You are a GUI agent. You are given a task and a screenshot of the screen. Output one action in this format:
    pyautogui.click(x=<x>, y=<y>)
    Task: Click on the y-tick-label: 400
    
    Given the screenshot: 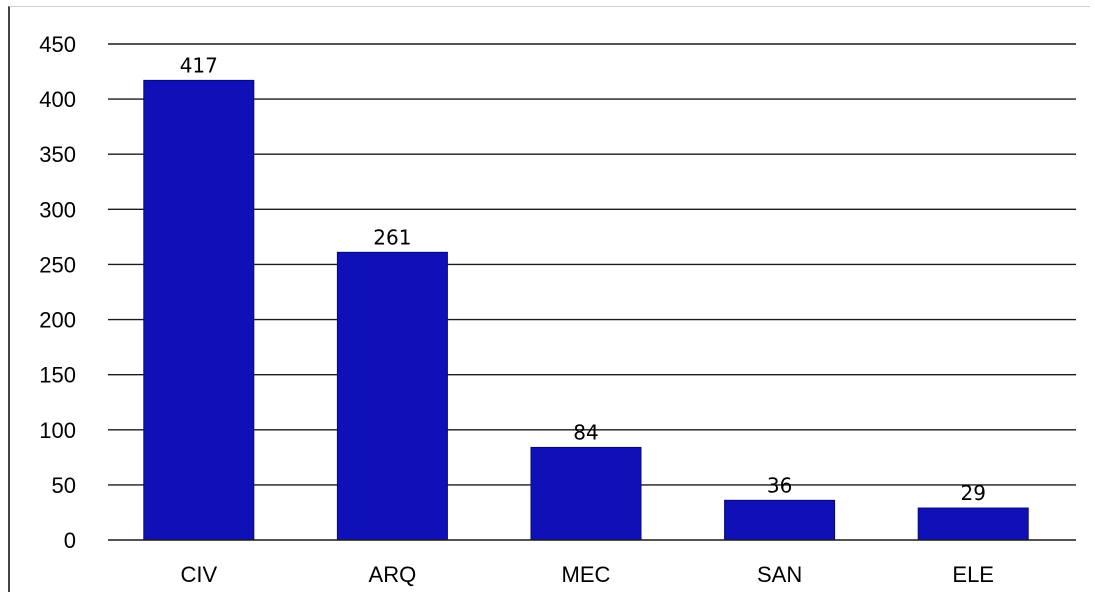 What is the action you would take?
    pyautogui.click(x=57, y=99)
    